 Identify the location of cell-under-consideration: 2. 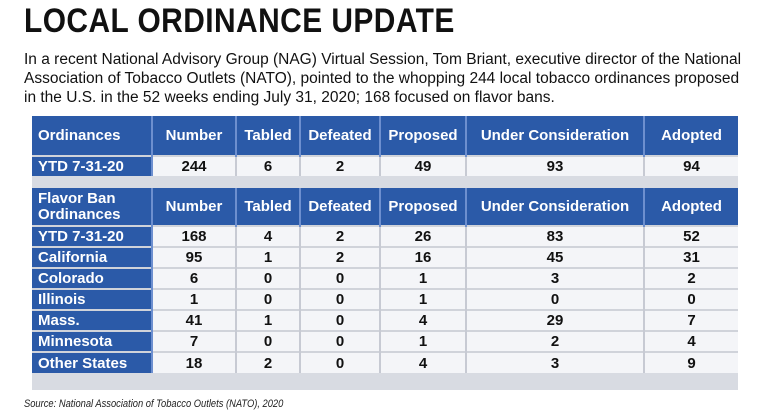
(555, 341).